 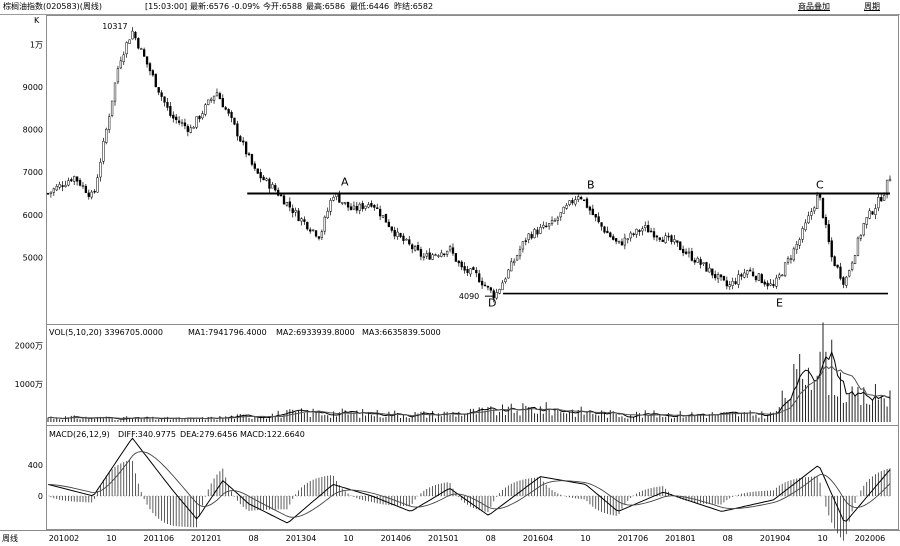 What do you see at coordinates (538, 538) in the screenshot?
I see `time-tick-label: 201604` at bounding box center [538, 538].